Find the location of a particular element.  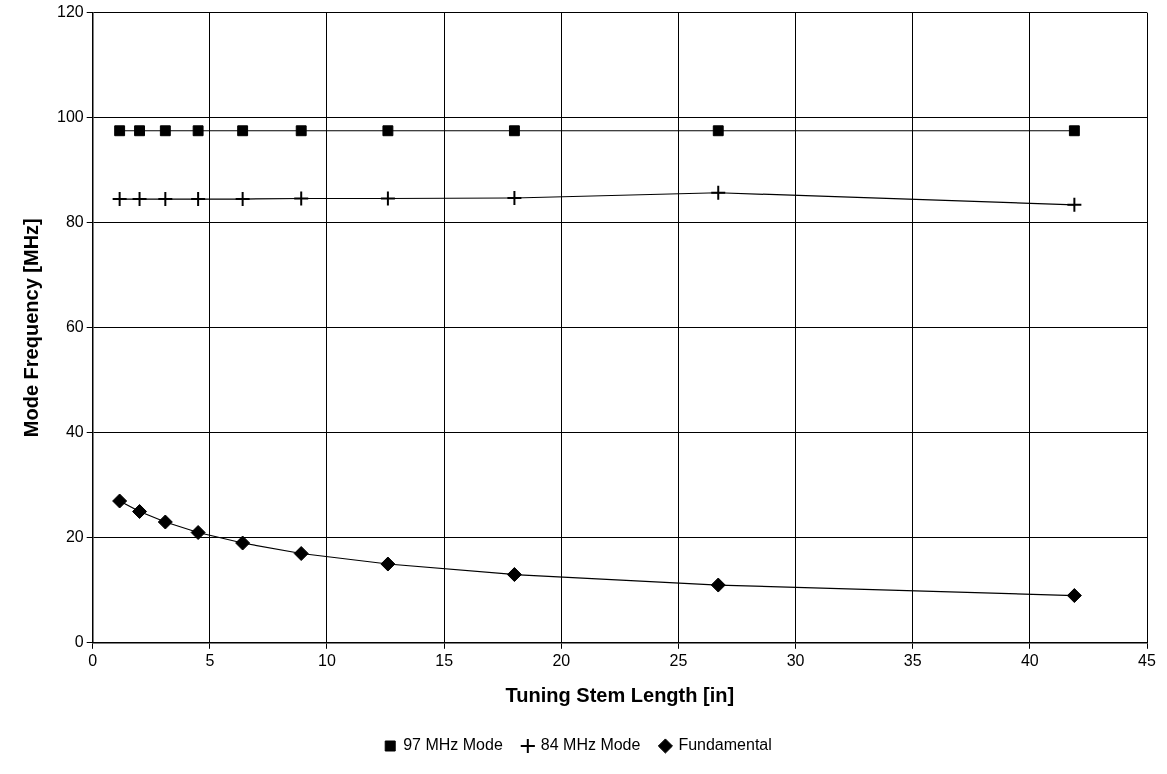

y-tick-label: 20 is located at coordinates (74, 537).